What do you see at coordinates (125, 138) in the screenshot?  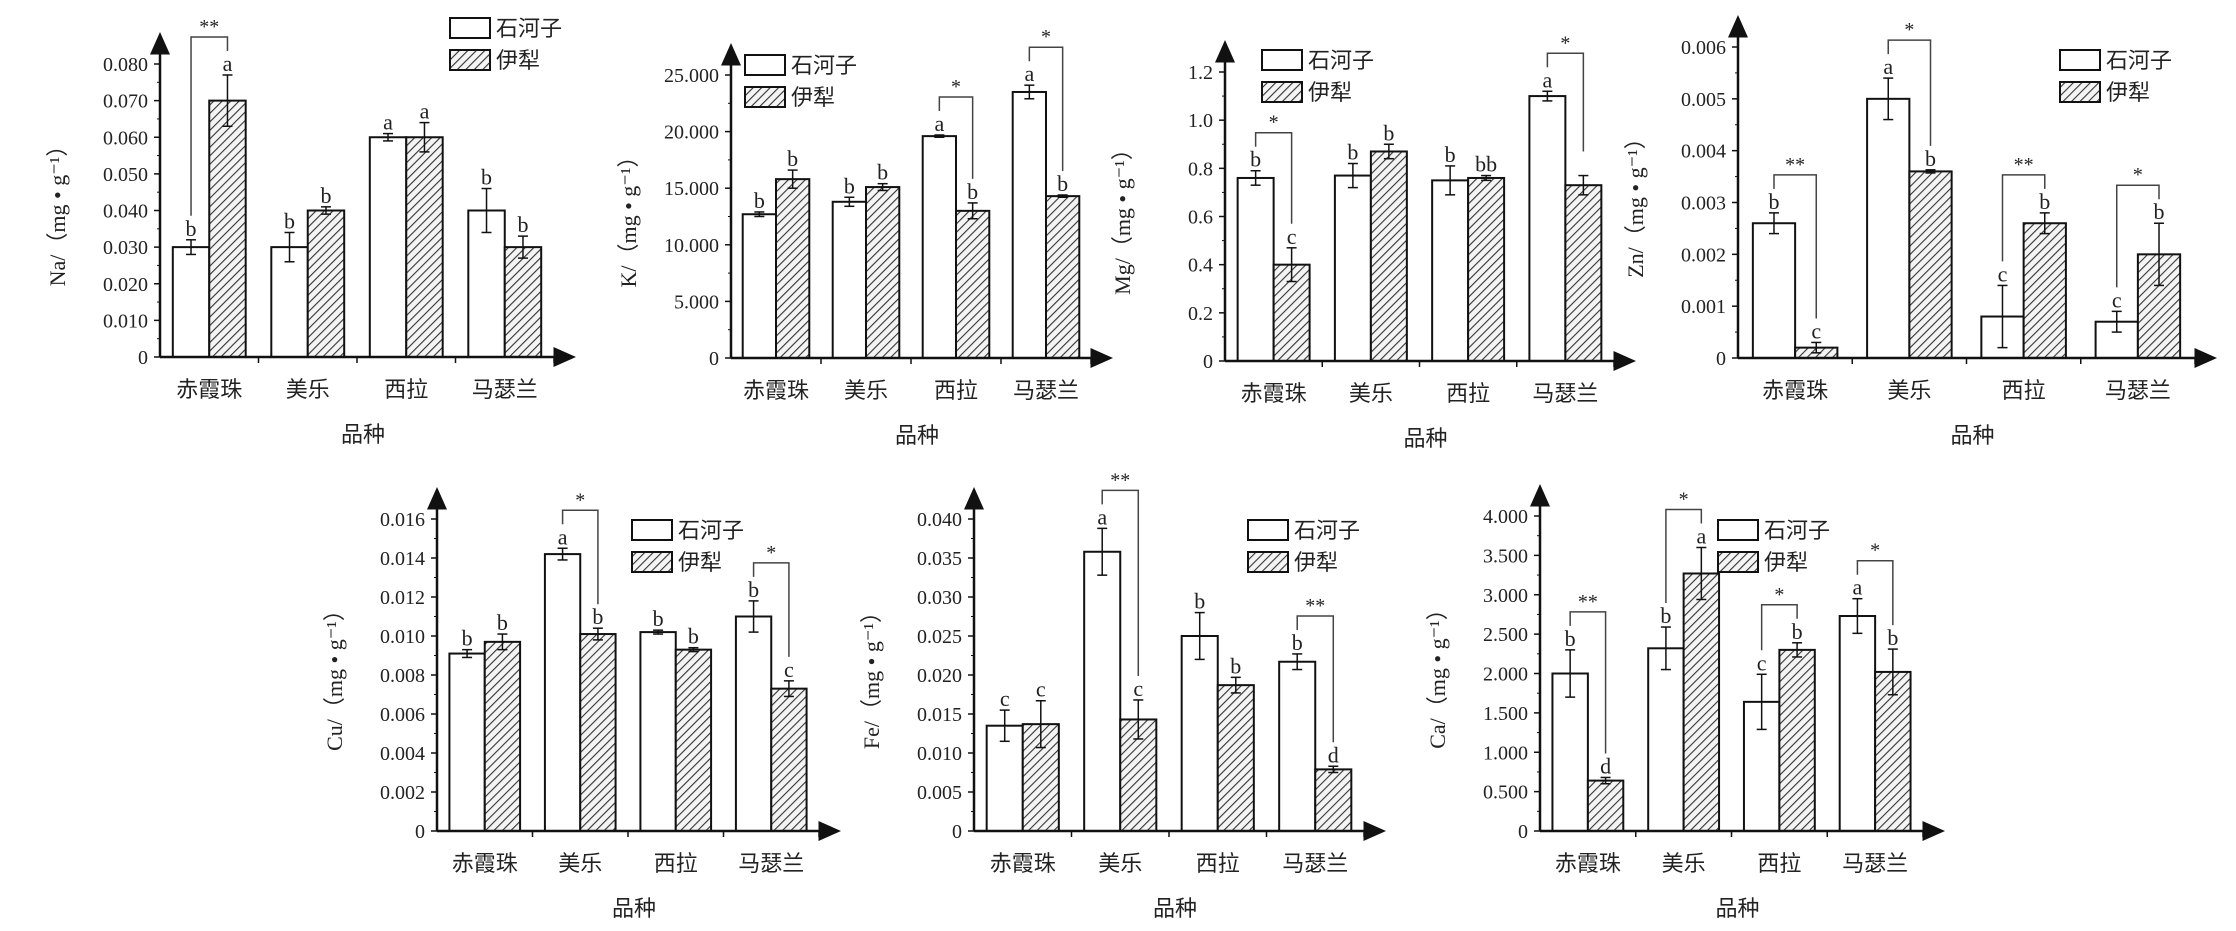 I see `y-tick-label: 0.060` at bounding box center [125, 138].